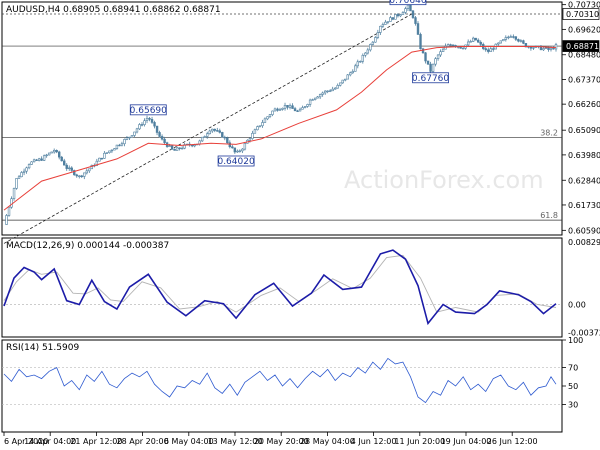  I want to click on rsi-tick-label: 30, so click(573, 404).